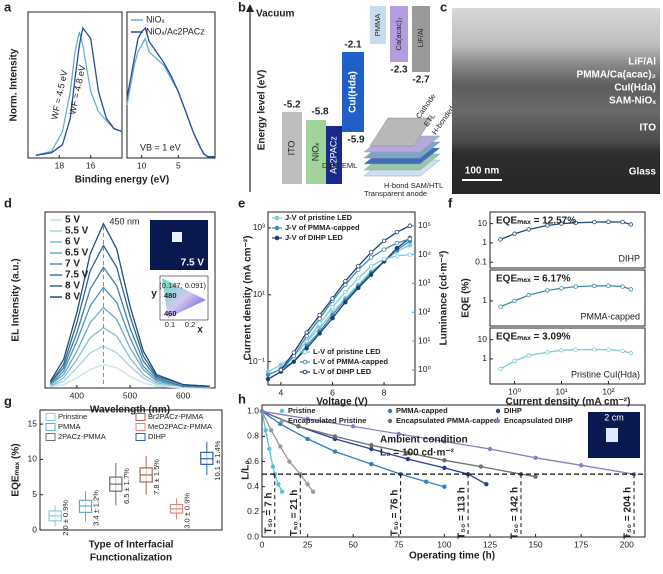  What do you see at coordinates (342, 371) in the screenshot?
I see `legend-label: L-V of DIHP LED` at bounding box center [342, 371].